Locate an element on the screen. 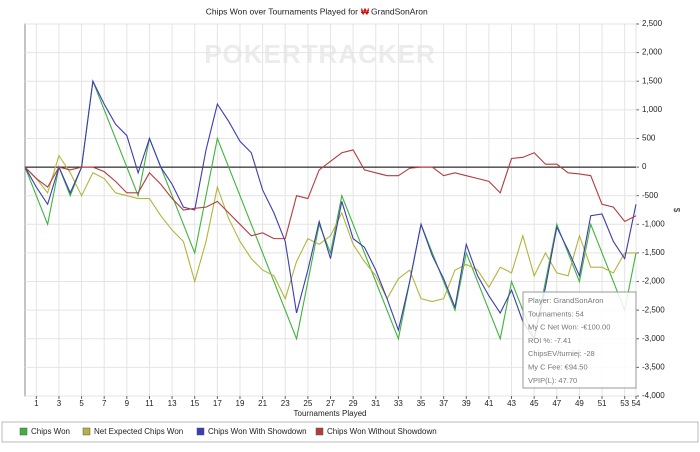 The width and height of the screenshot is (700, 452). x-tick-label: 33 is located at coordinates (398, 403).